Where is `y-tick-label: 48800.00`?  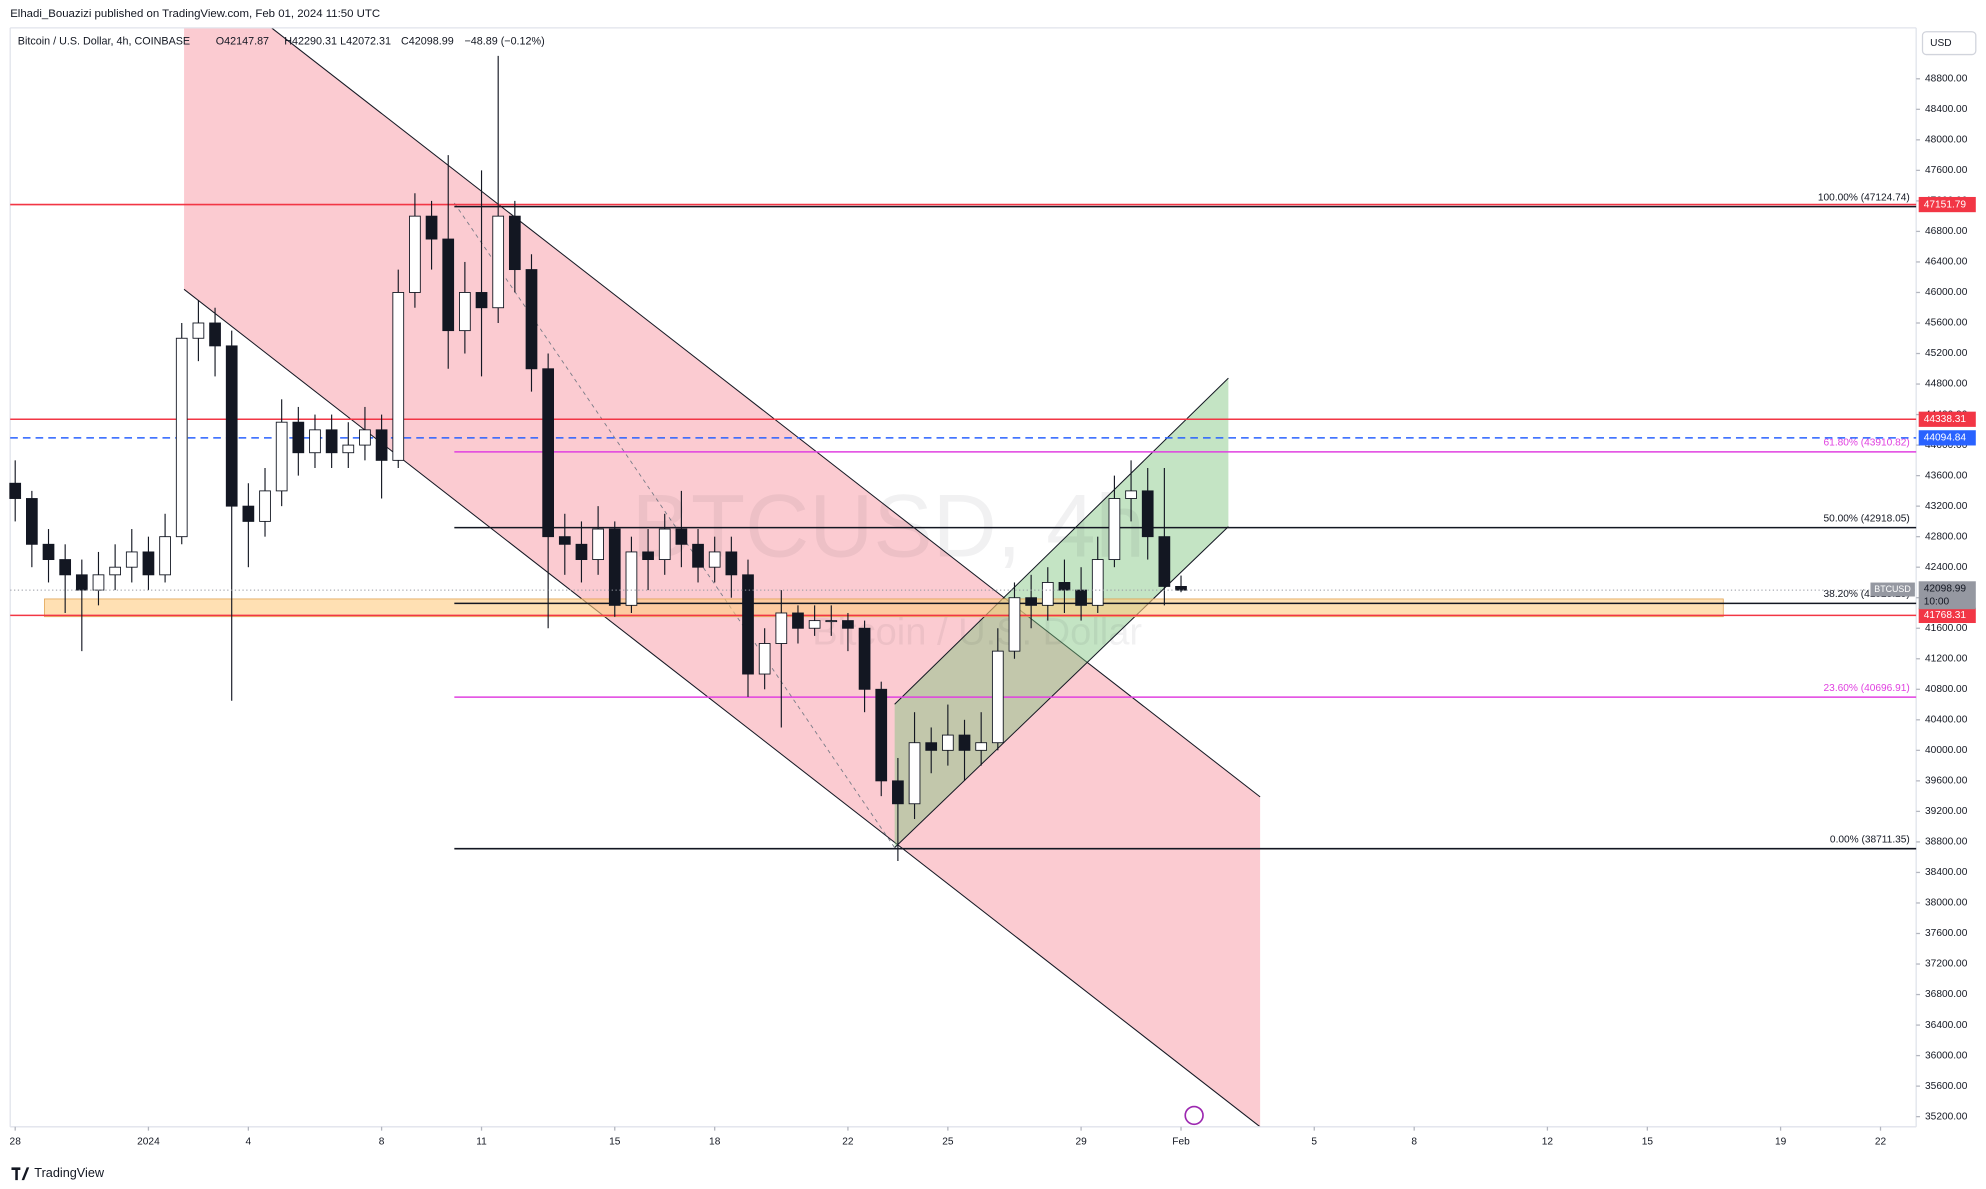
y-tick-label: 48800.00 is located at coordinates (1946, 78).